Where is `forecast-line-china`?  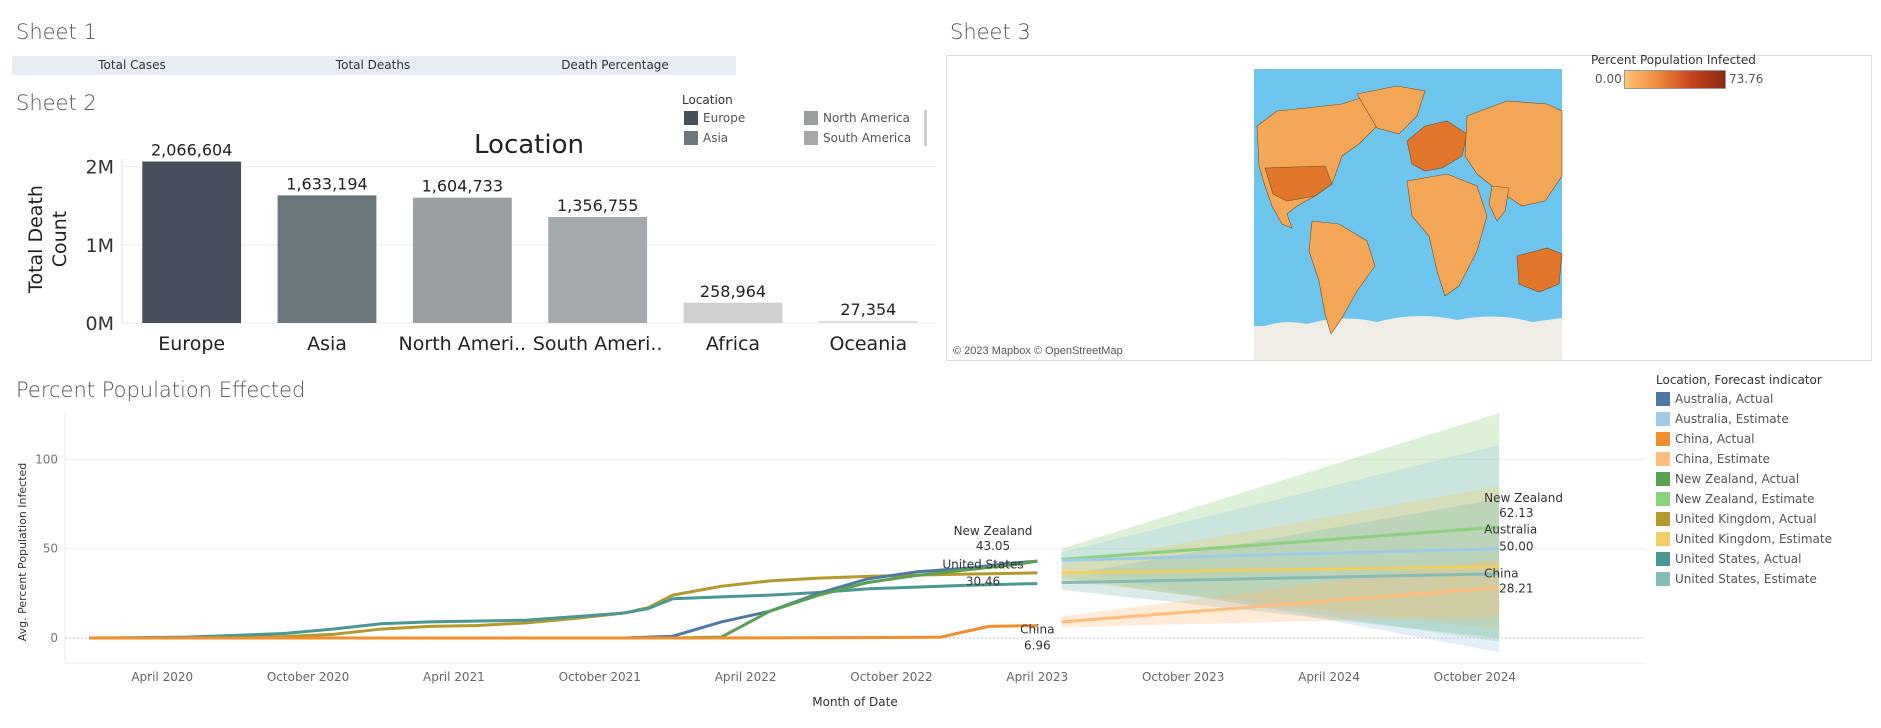
forecast-line-china is located at coordinates (1280, 605).